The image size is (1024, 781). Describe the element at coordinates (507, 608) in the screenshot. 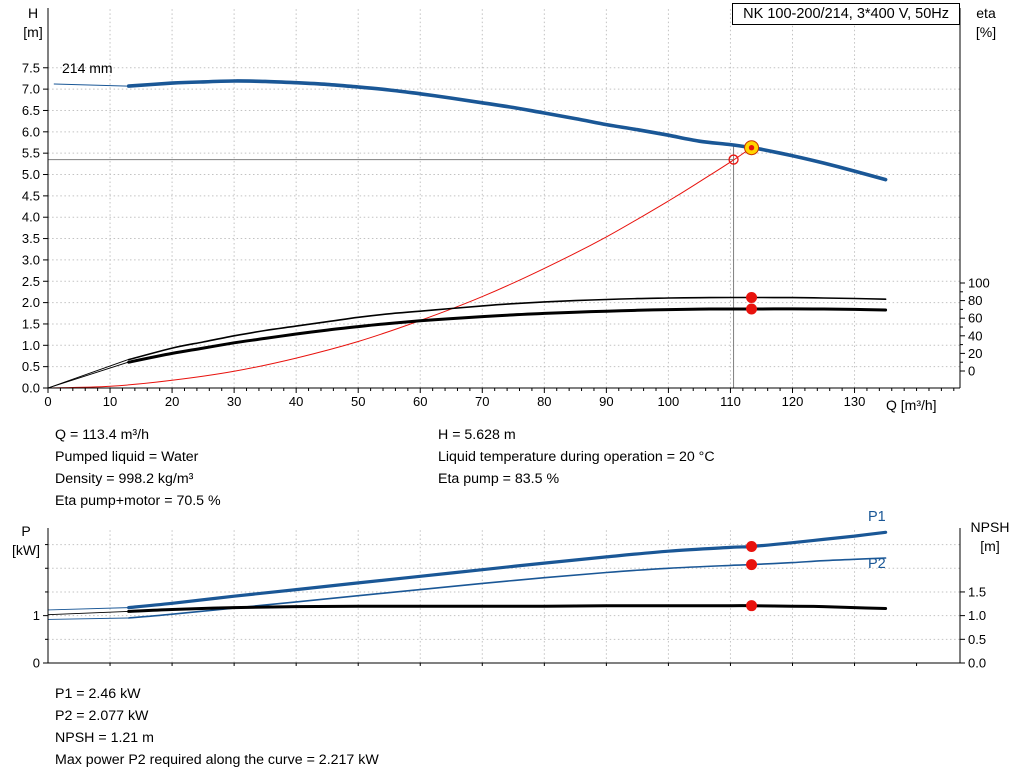

I see `npsh-curve` at that location.